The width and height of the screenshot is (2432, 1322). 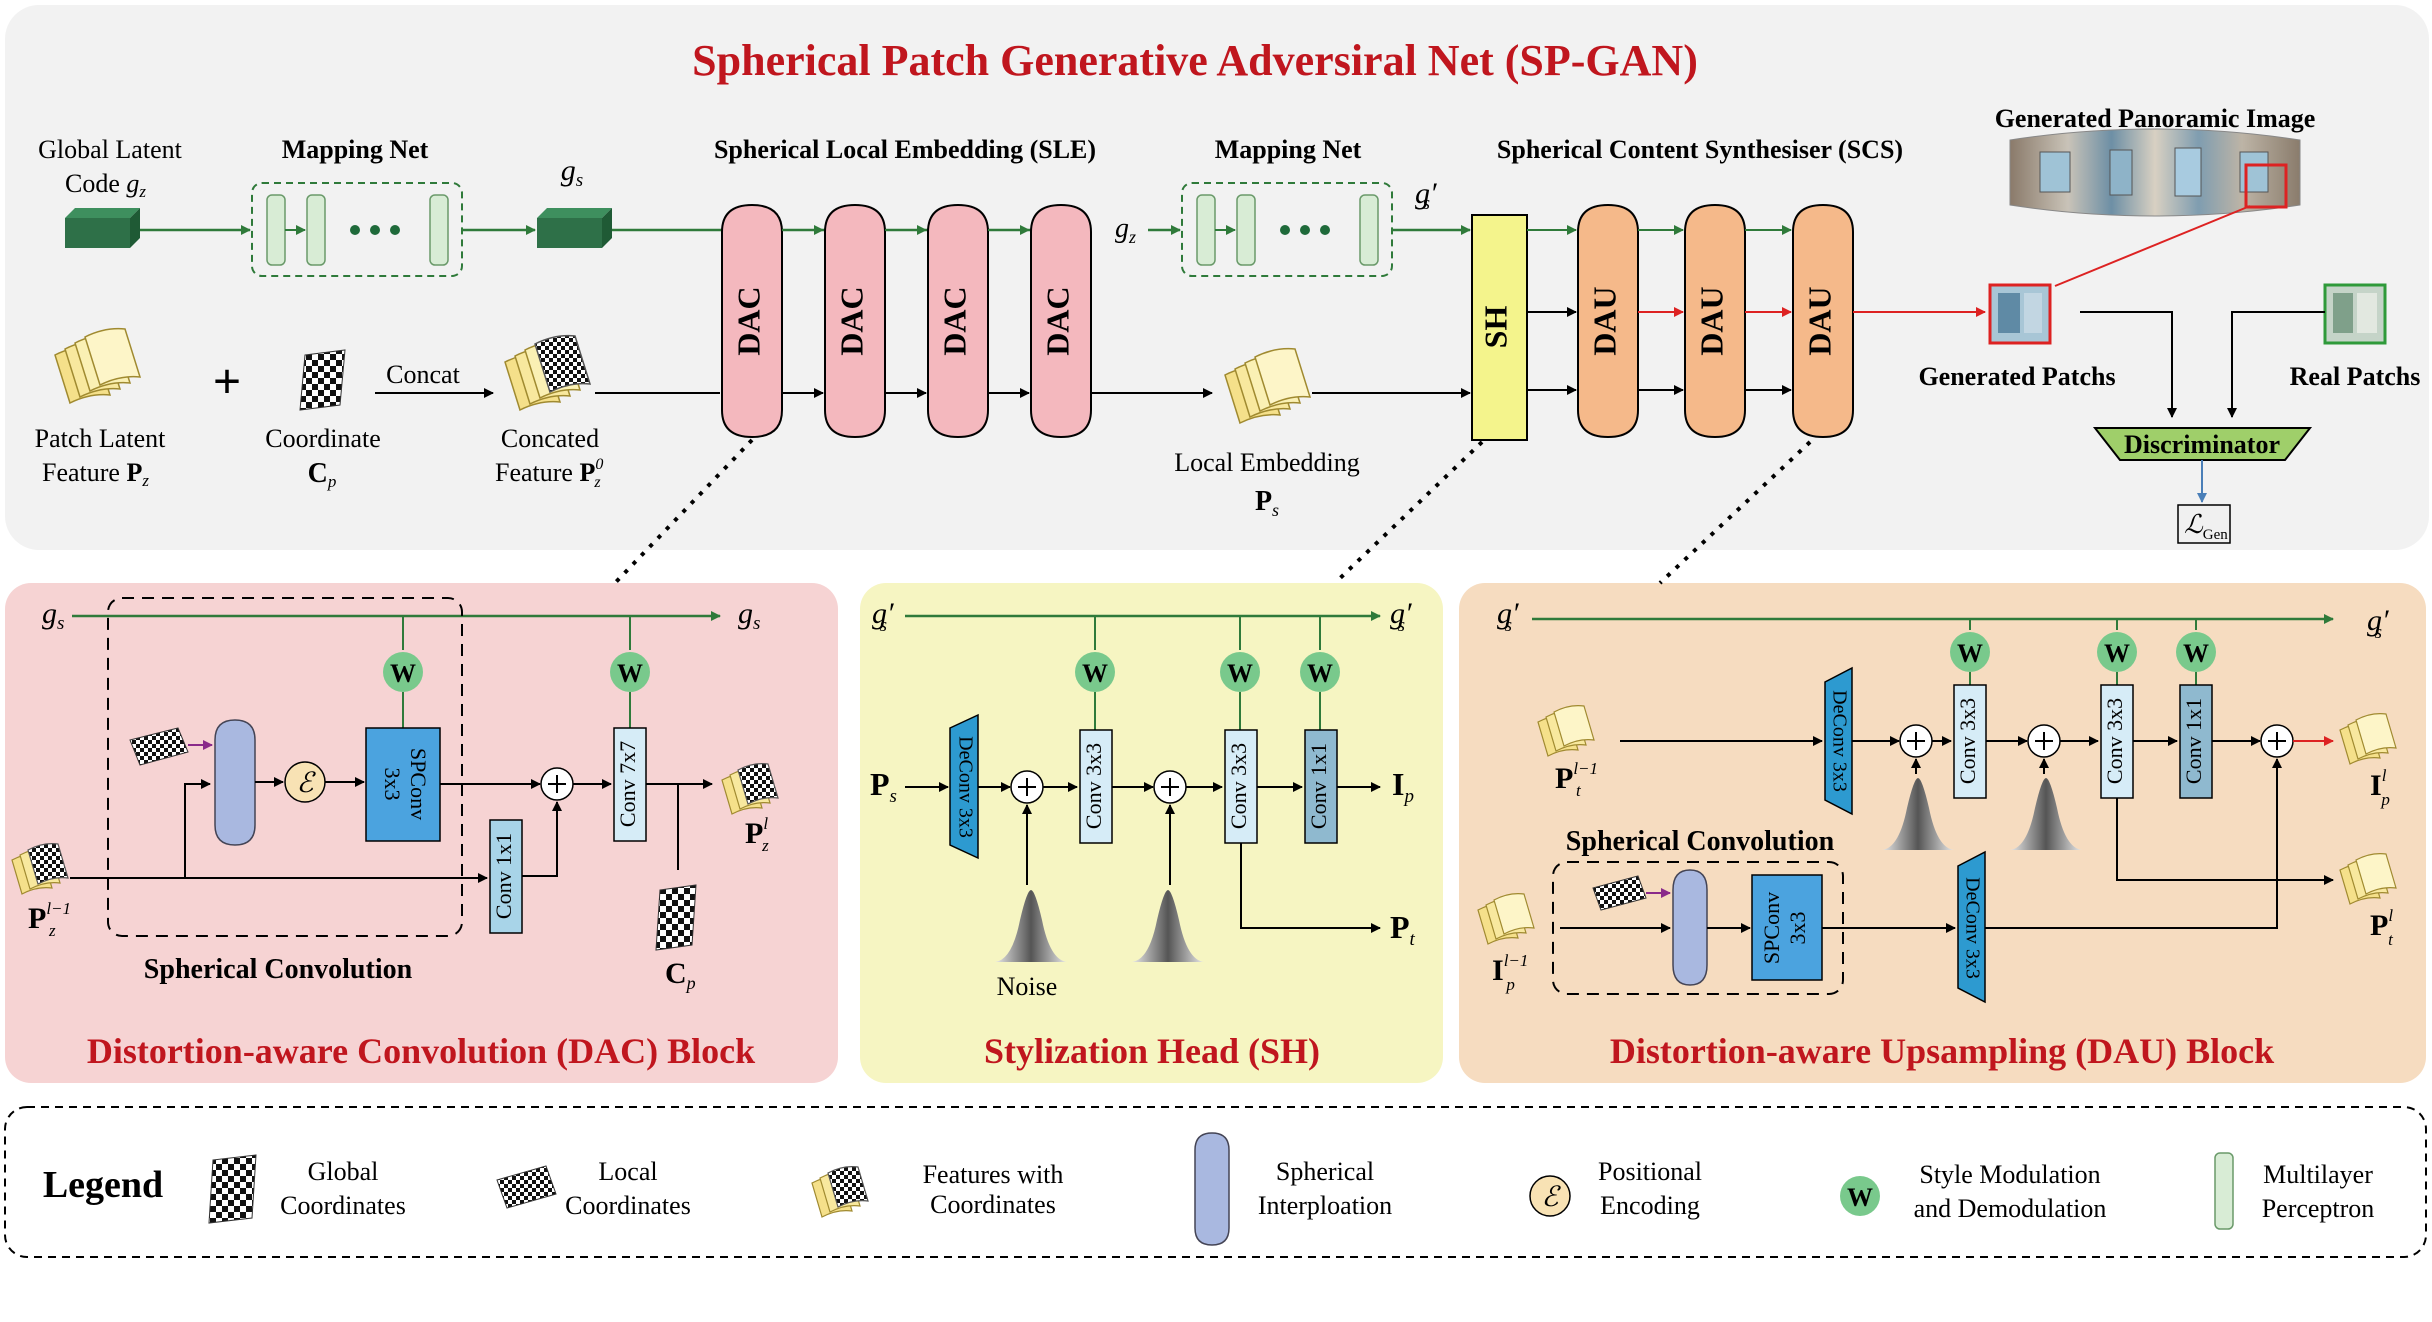 What do you see at coordinates (1320, 672) in the screenshot?
I see `sh-w3-badge: W` at bounding box center [1320, 672].